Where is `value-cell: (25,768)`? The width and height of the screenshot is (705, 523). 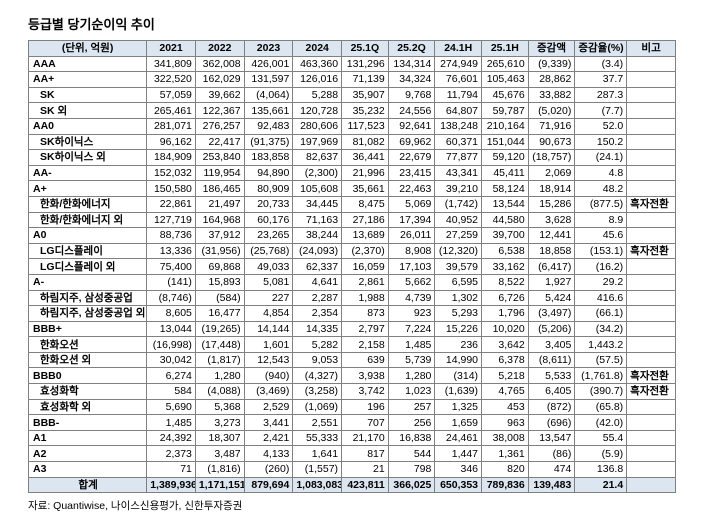
value-cell: (25,768) is located at coordinates (268, 251).